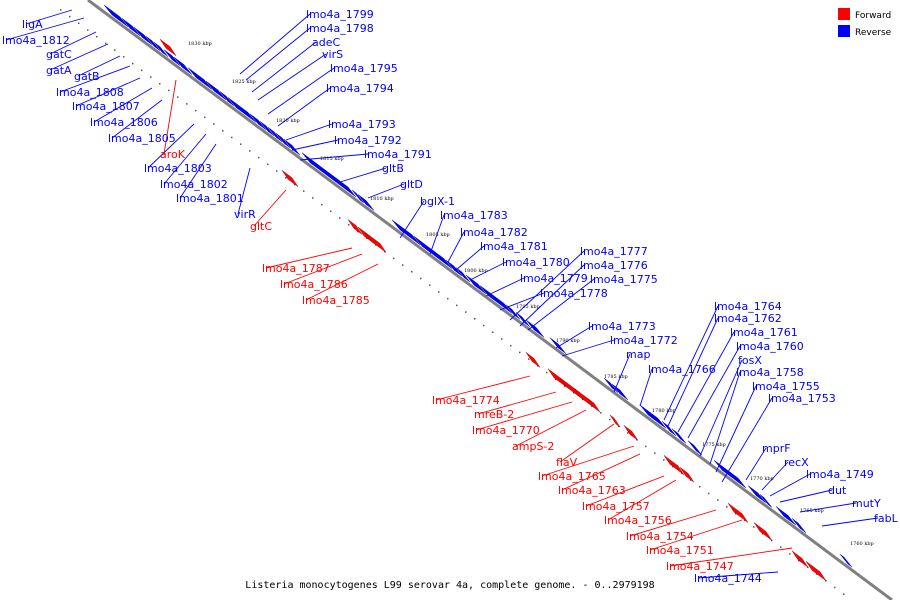 The image size is (900, 600). I want to click on forward-gene-label: lmo4a_1787, so click(296, 268).